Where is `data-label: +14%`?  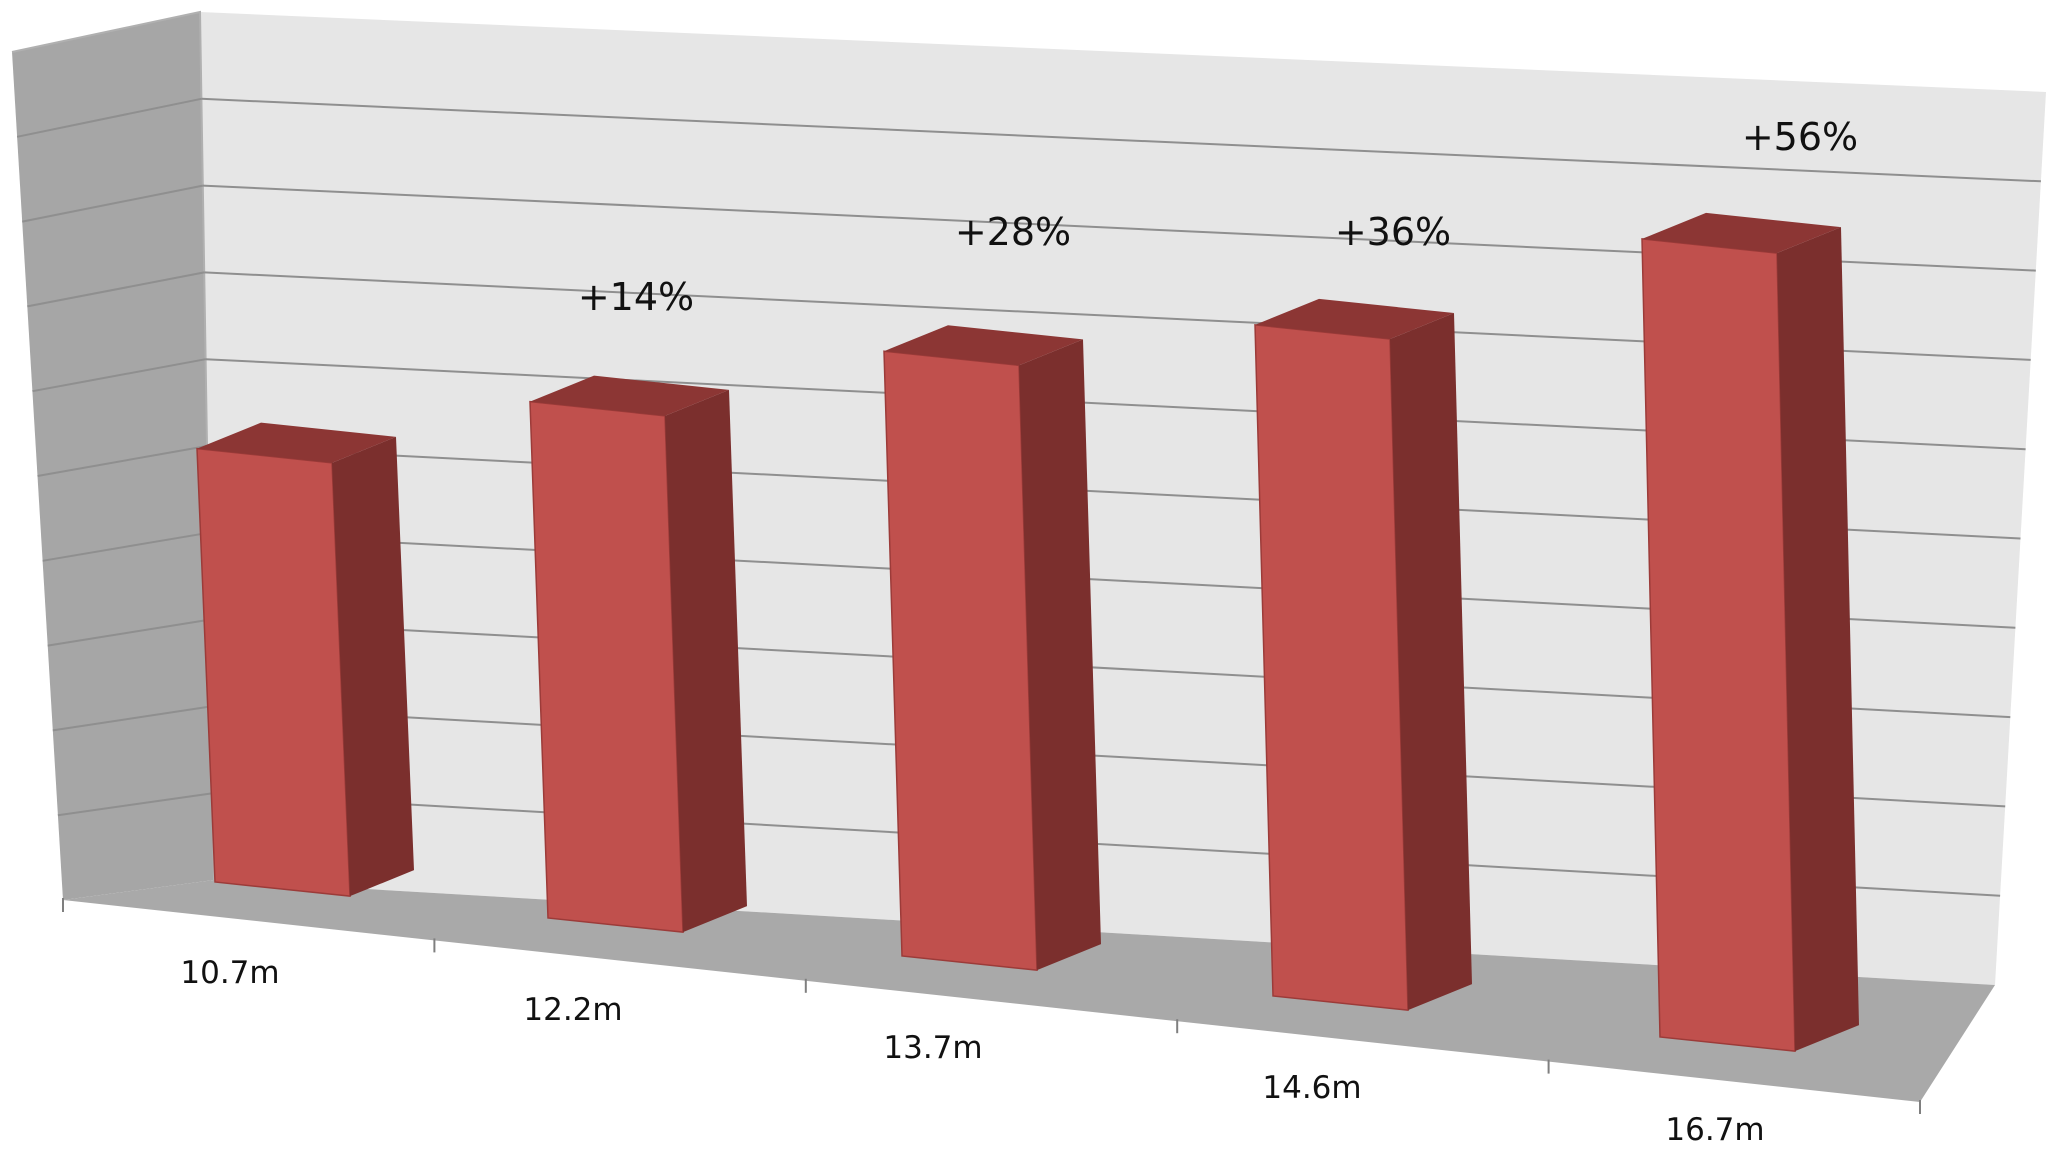
data-label: +14% is located at coordinates (636, 297).